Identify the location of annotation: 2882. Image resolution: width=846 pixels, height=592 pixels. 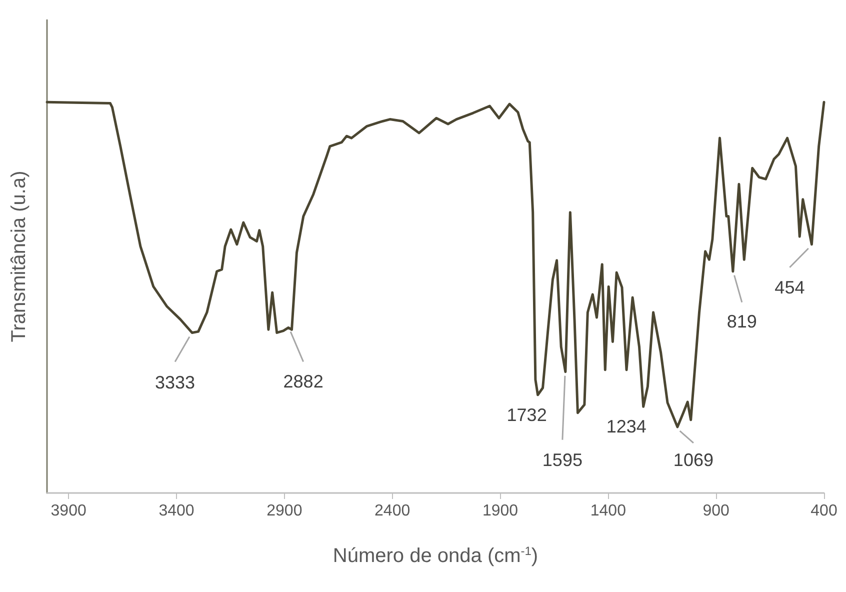
(303, 382).